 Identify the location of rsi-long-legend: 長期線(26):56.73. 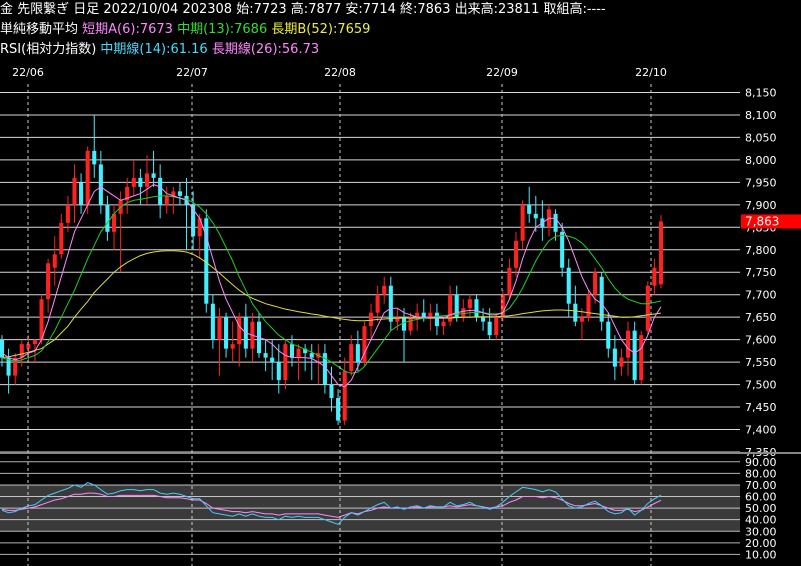
(265, 49).